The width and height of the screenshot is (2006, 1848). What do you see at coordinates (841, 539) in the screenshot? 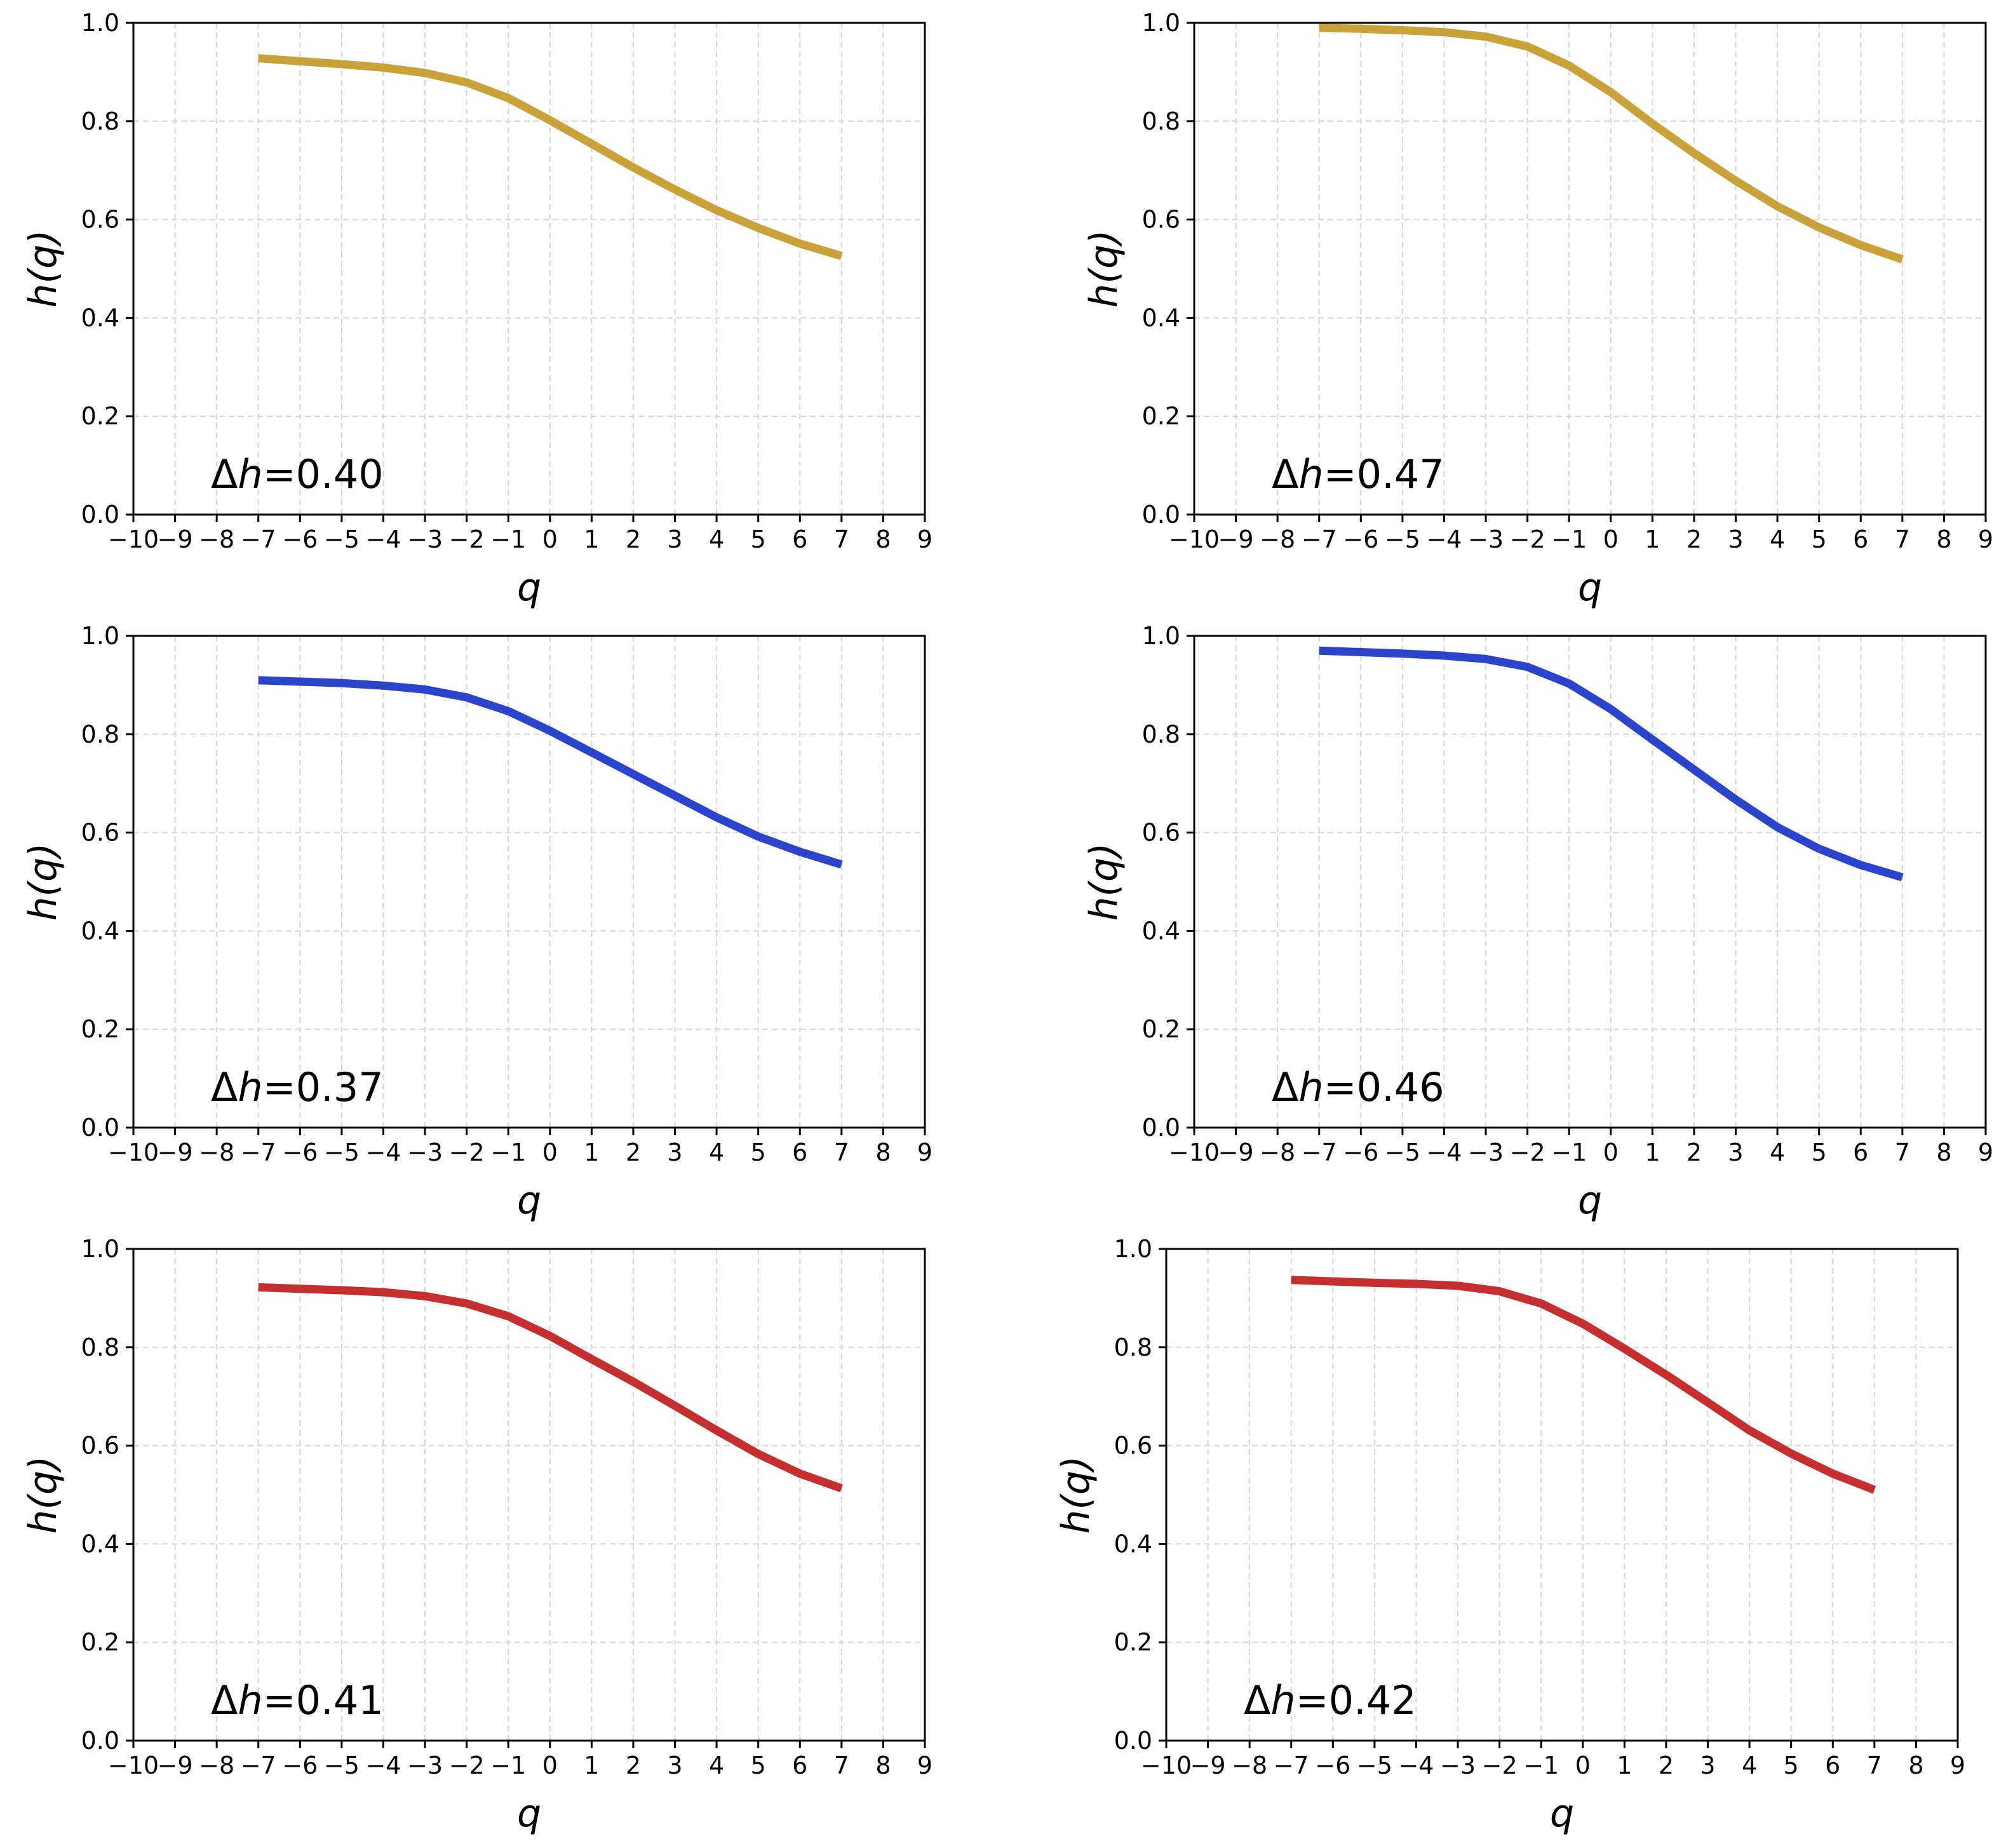
I see `chart-1-x-tick-label: 7` at bounding box center [841, 539].